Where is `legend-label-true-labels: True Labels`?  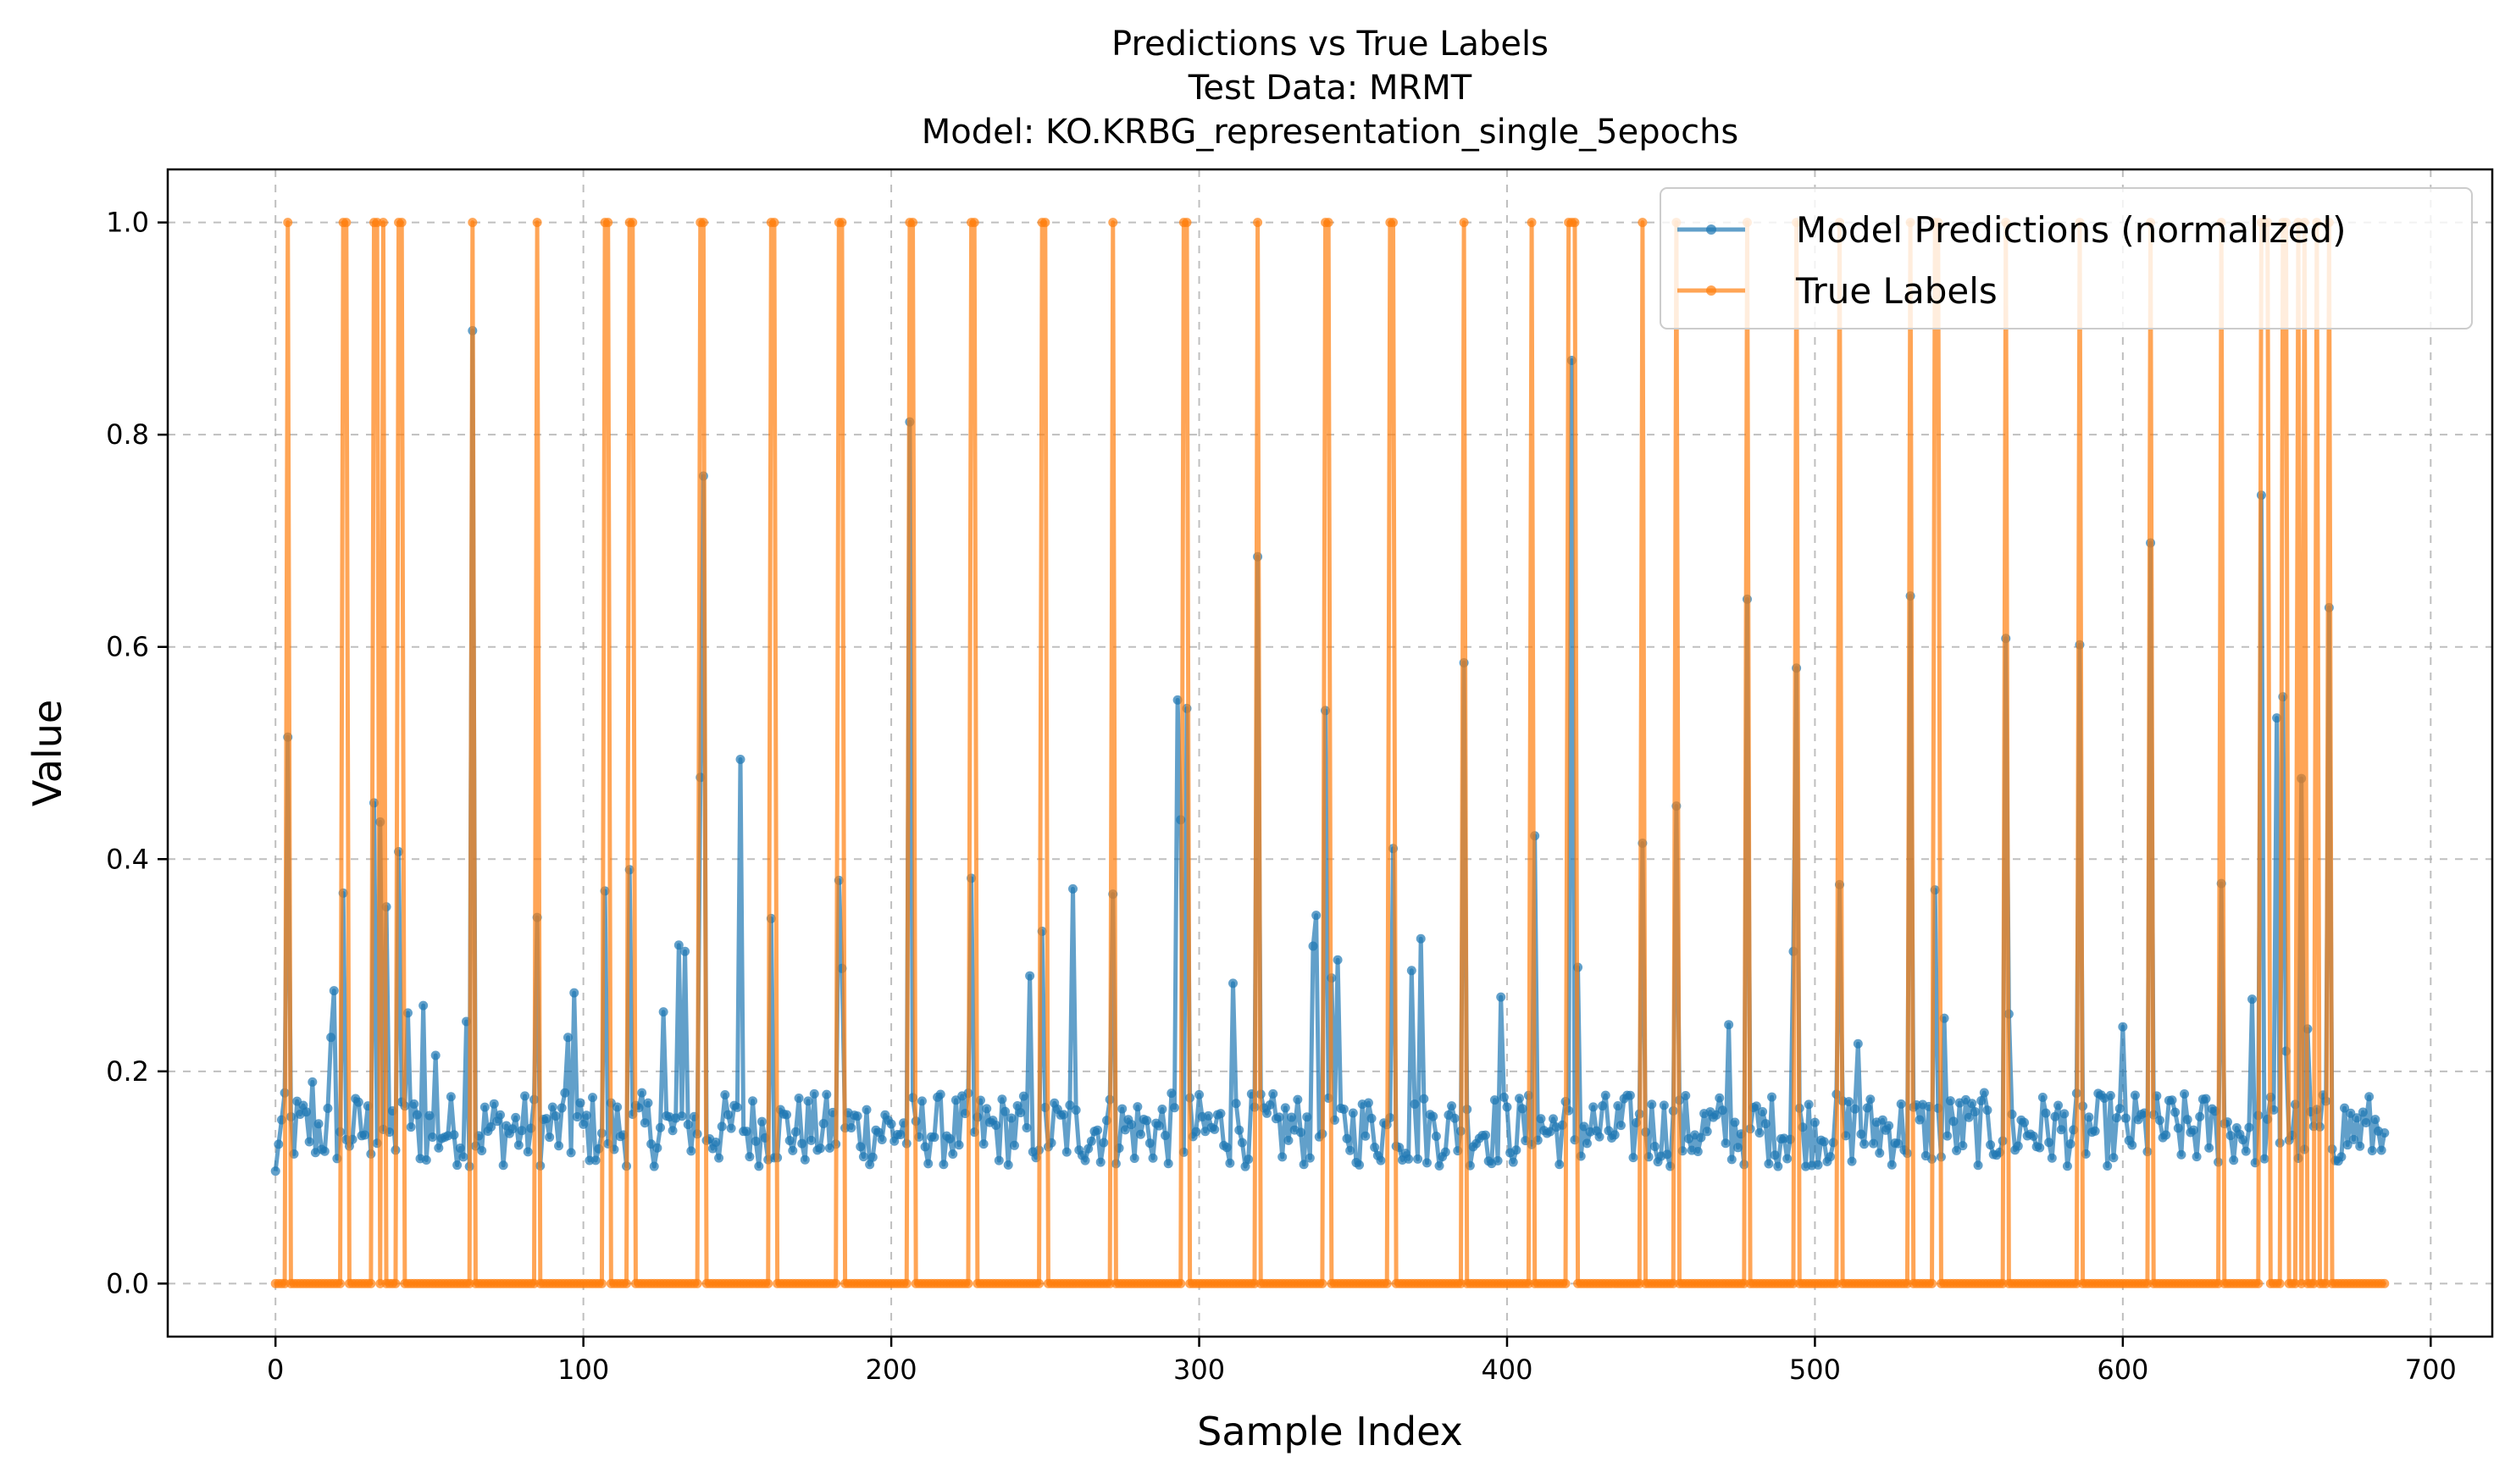
legend-label-true-labels: True Labels is located at coordinates (1897, 291).